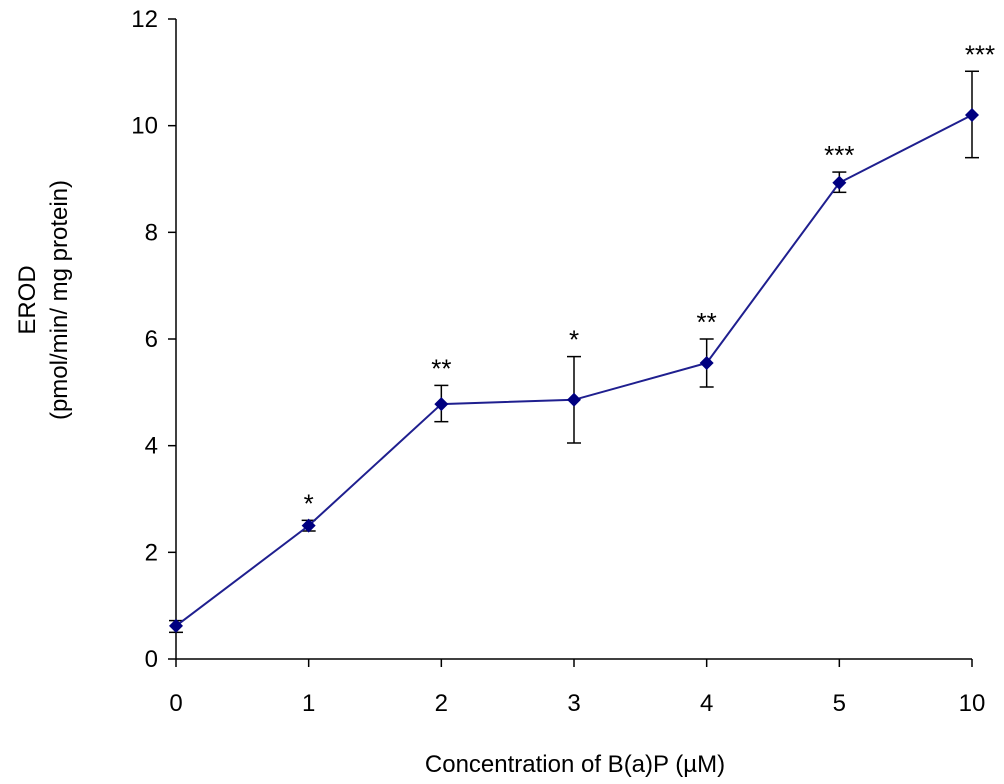 Image resolution: width=1004 pixels, height=784 pixels. I want to click on x-tick-label: 1, so click(308, 703).